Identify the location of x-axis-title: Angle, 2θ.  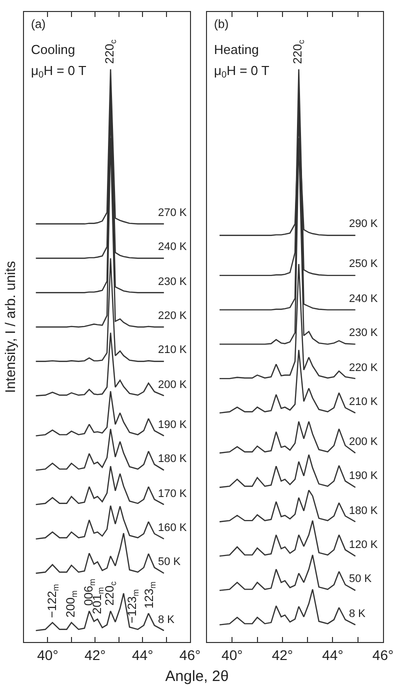
(197, 676).